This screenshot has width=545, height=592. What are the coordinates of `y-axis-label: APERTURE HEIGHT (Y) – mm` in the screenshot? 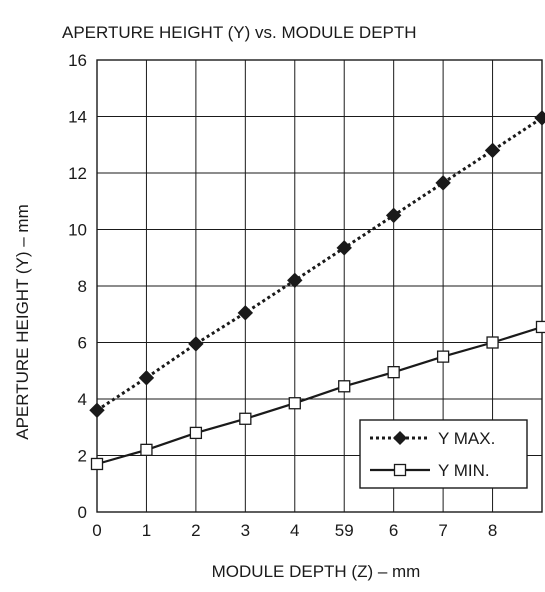 It's located at (22, 322).